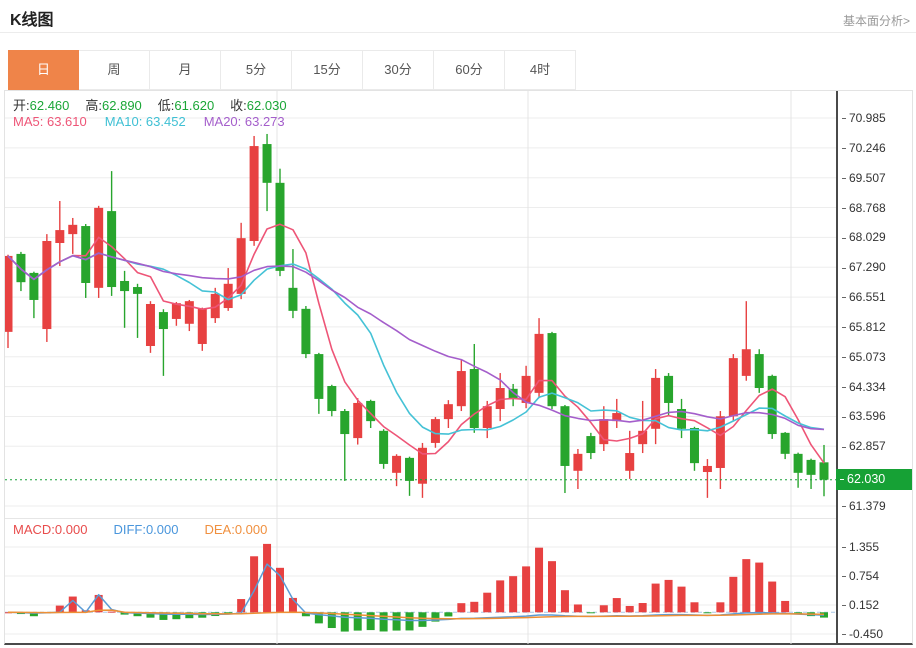 This screenshot has height=648, width=916. I want to click on tab-30min: 30分, so click(398, 70).